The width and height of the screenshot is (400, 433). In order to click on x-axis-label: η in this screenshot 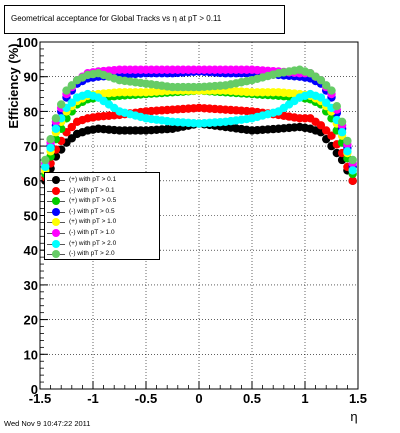, I will do `click(353, 416)`.